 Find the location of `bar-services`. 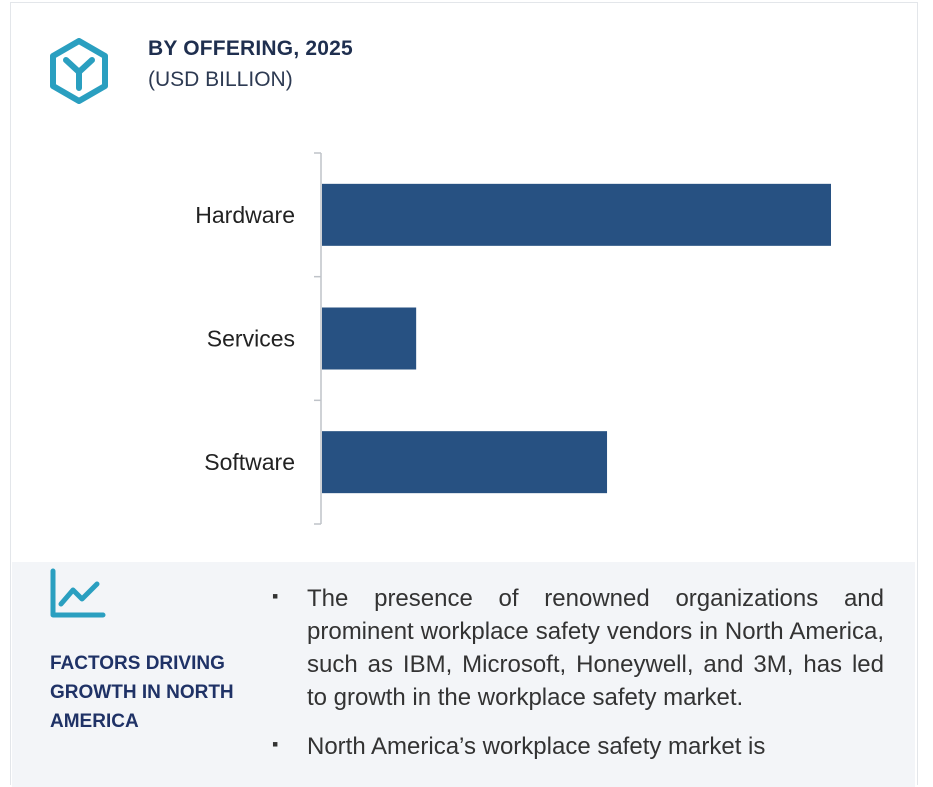

bar-services is located at coordinates (369, 338).